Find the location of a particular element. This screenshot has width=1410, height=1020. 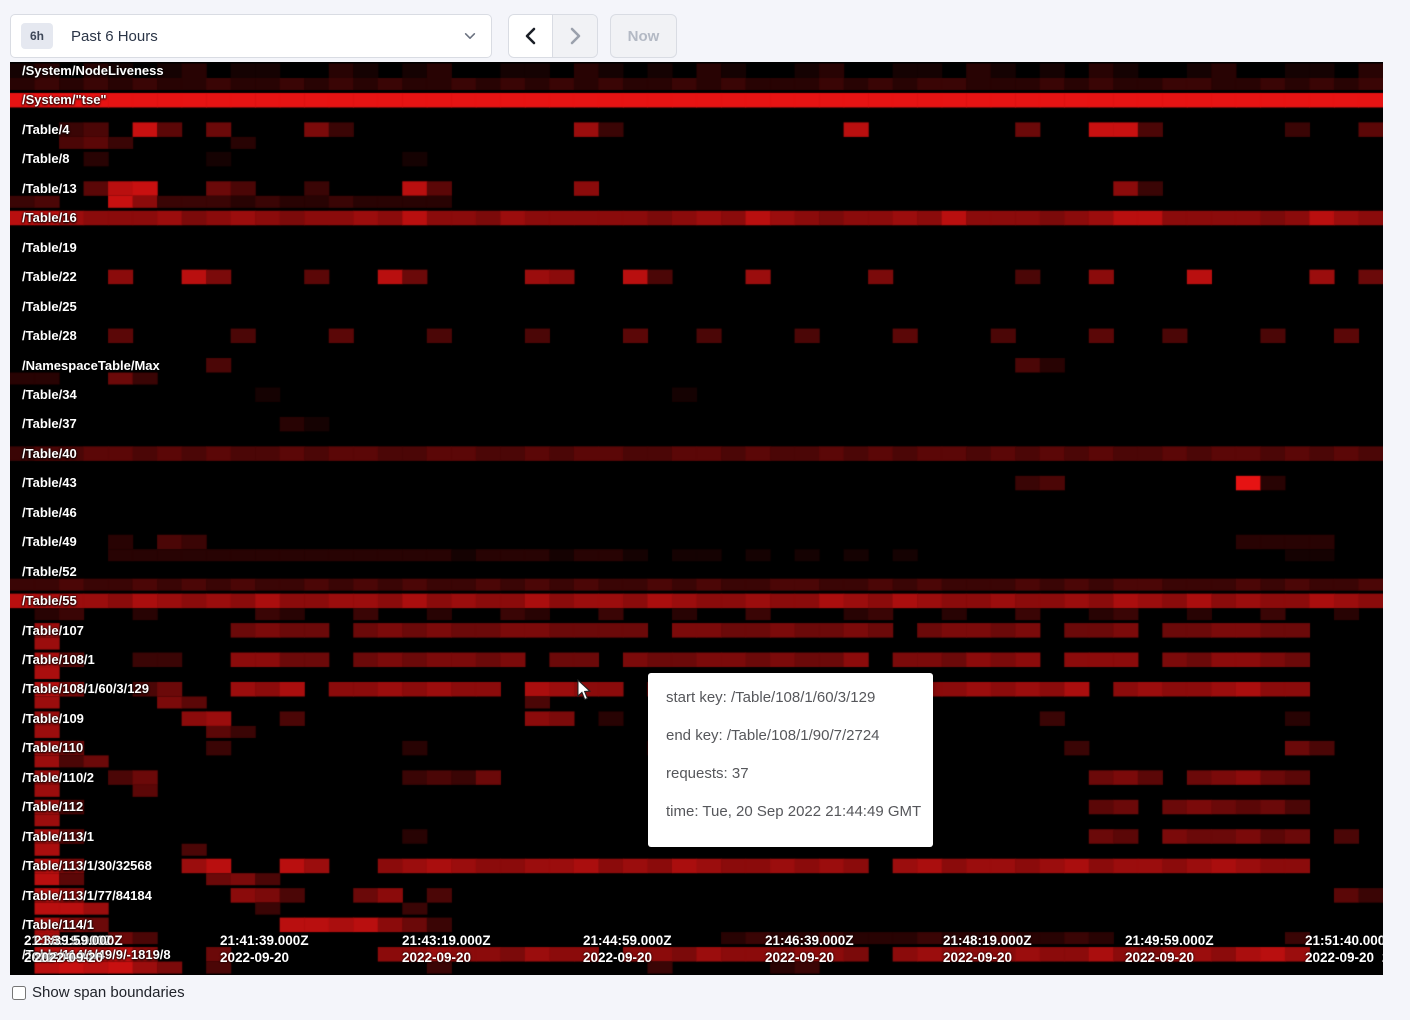

next-time-button is located at coordinates (575, 36).